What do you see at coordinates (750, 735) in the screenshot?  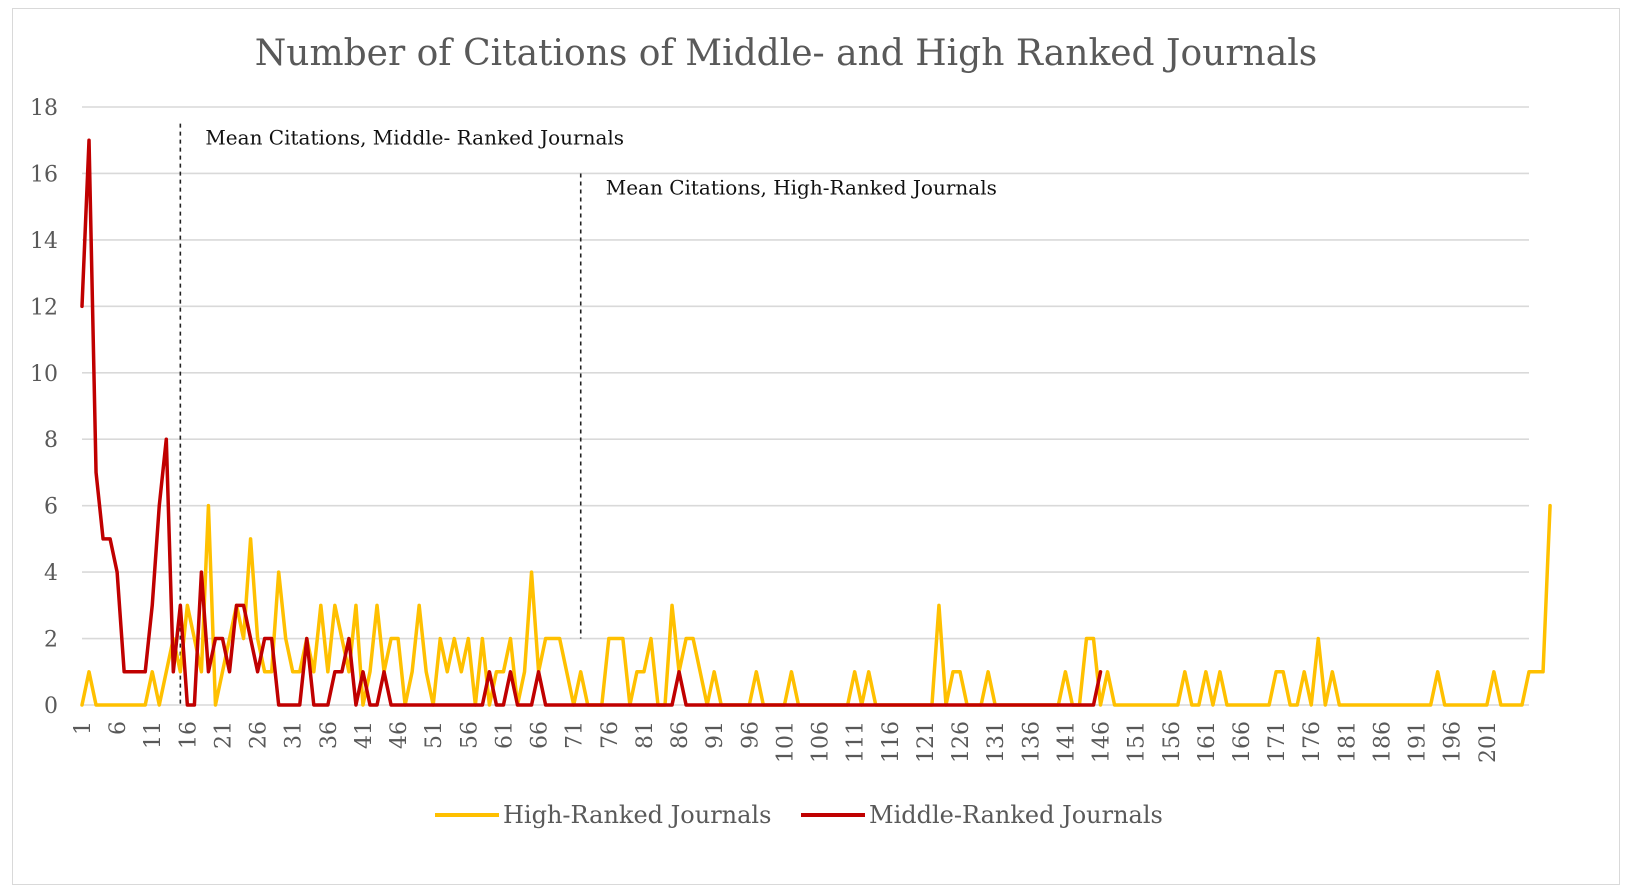 I see `x-tick-label: 96` at bounding box center [750, 735].